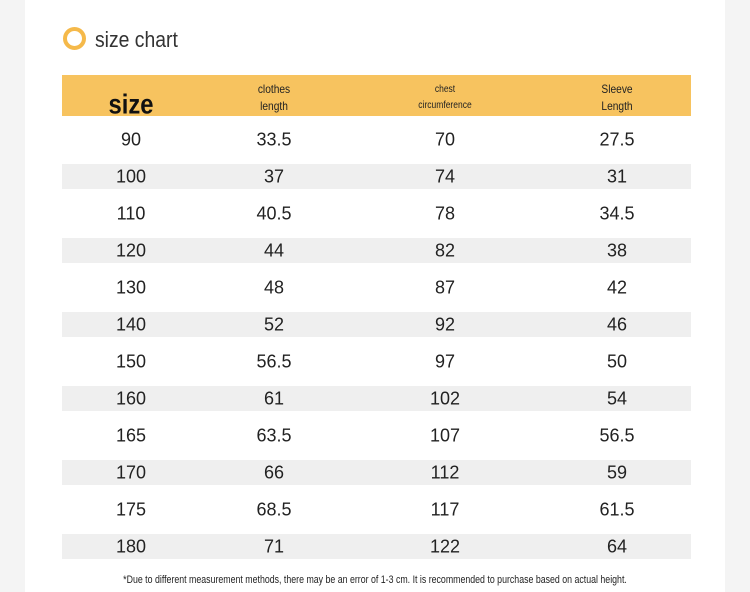 Image resolution: width=750 pixels, height=592 pixels. I want to click on cell: 64, so click(617, 546).